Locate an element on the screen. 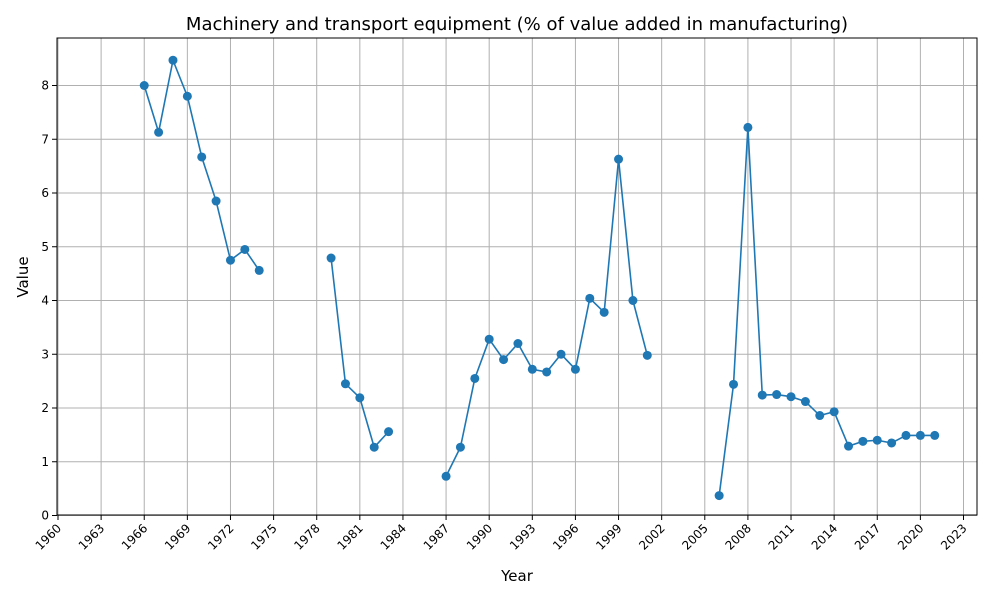 This screenshot has width=1000, height=600. x-tick-label: 2011 is located at coordinates (781, 536).